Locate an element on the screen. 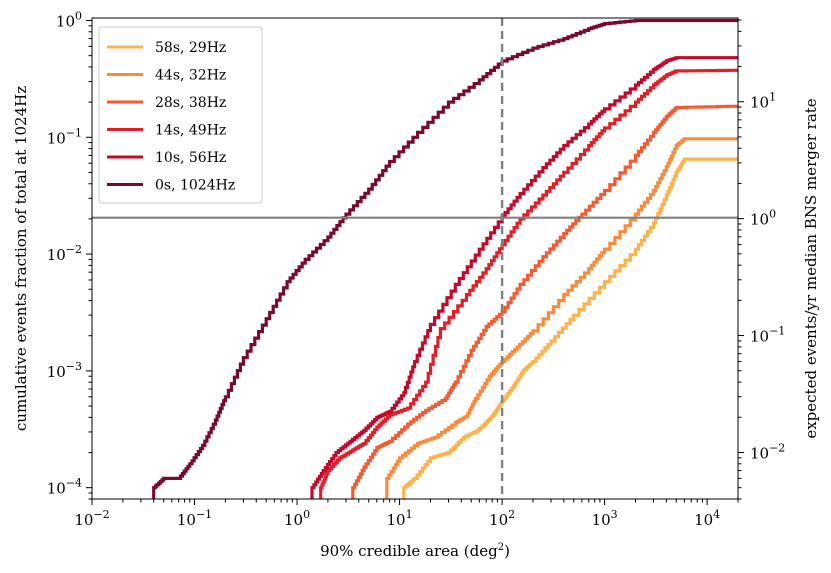 Image resolution: width=831 pixels, height=573 pixels. x-tick-label-1: 10⁻¹ is located at coordinates (194, 518).